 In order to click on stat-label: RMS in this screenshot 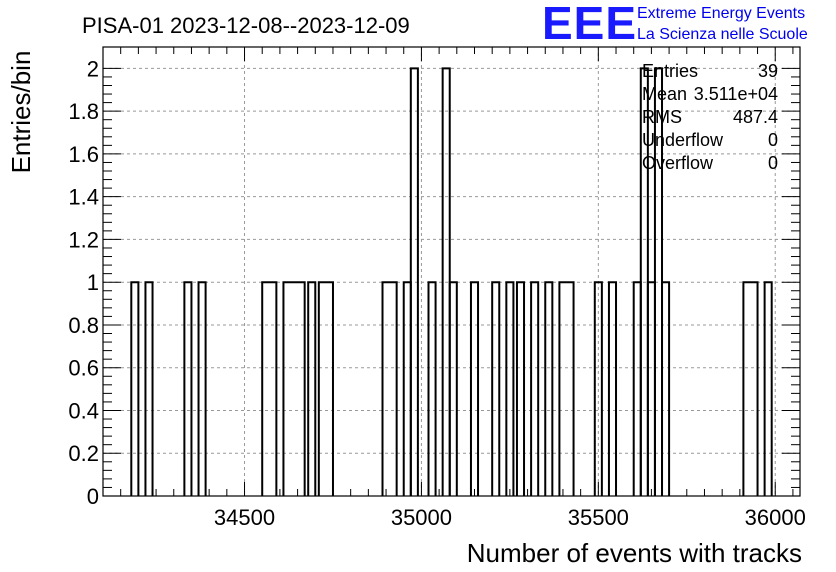, I will do `click(662, 117)`.